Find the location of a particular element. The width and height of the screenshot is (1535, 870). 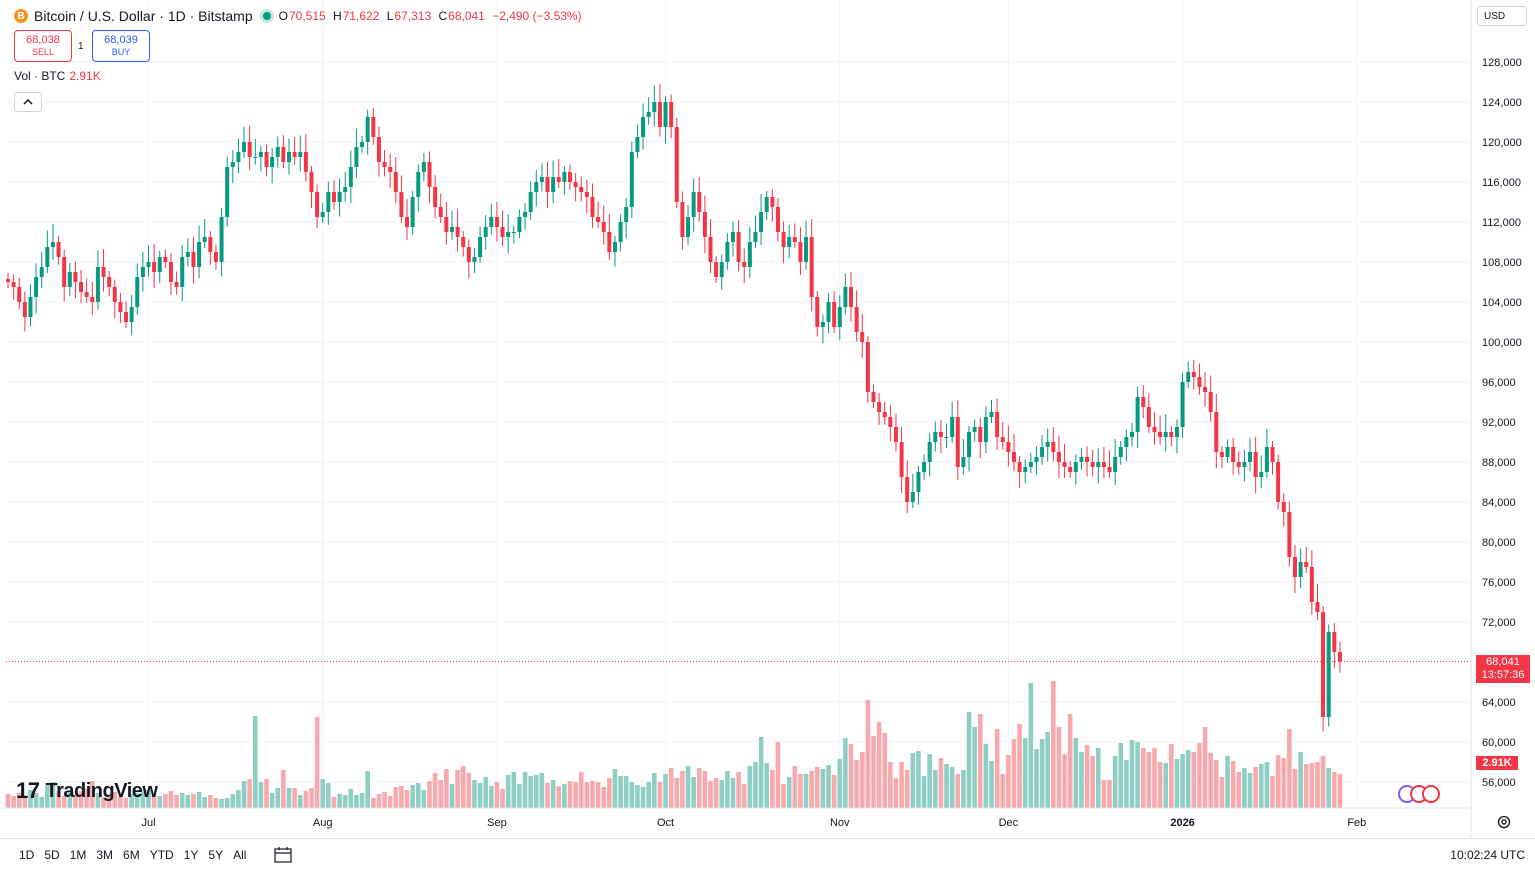

sell-button: 68,038 SELL is located at coordinates (43, 46).